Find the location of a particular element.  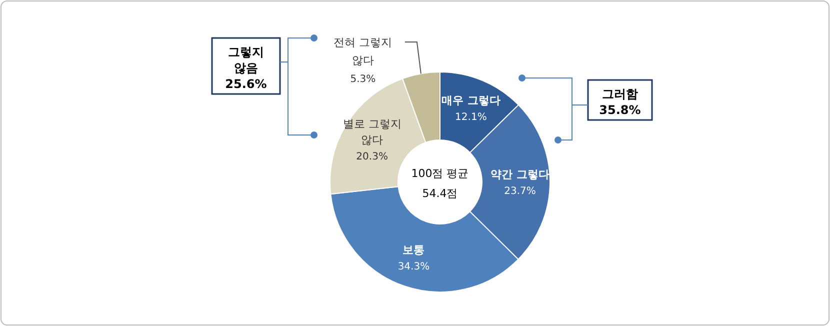

data-label: 20.3% is located at coordinates (372, 157).